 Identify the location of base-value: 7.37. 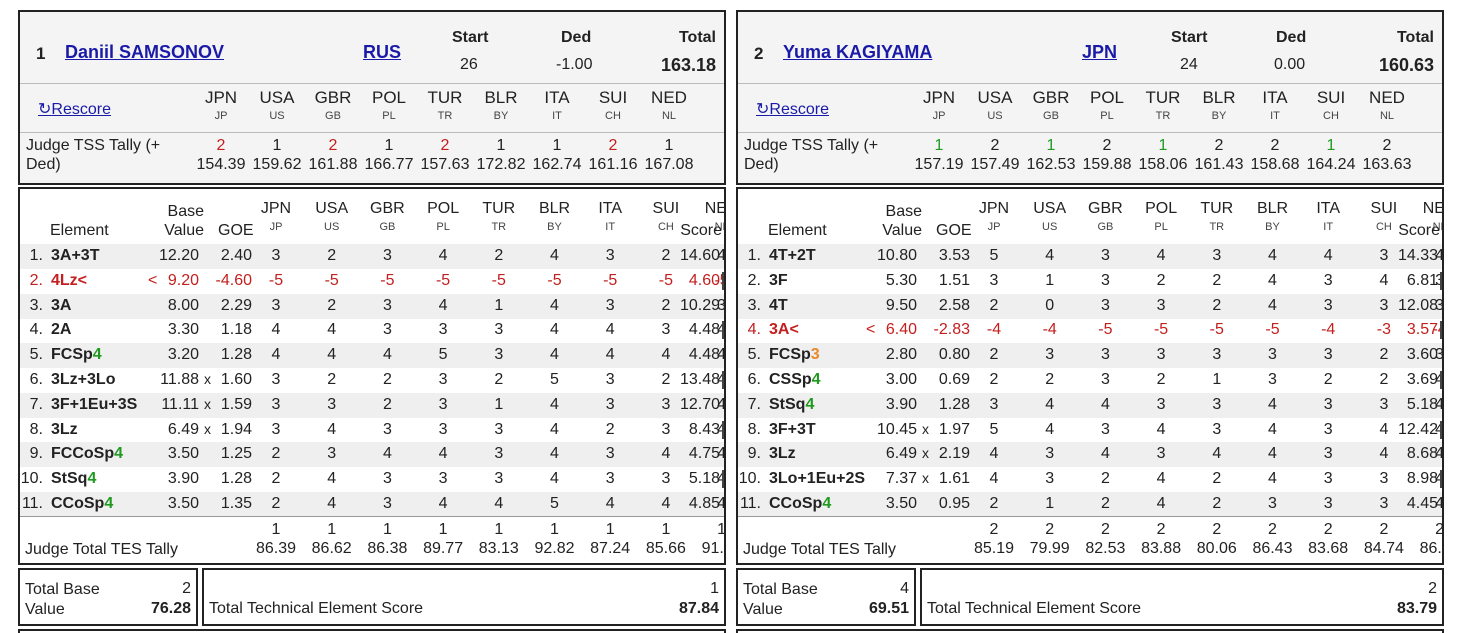
(901, 479).